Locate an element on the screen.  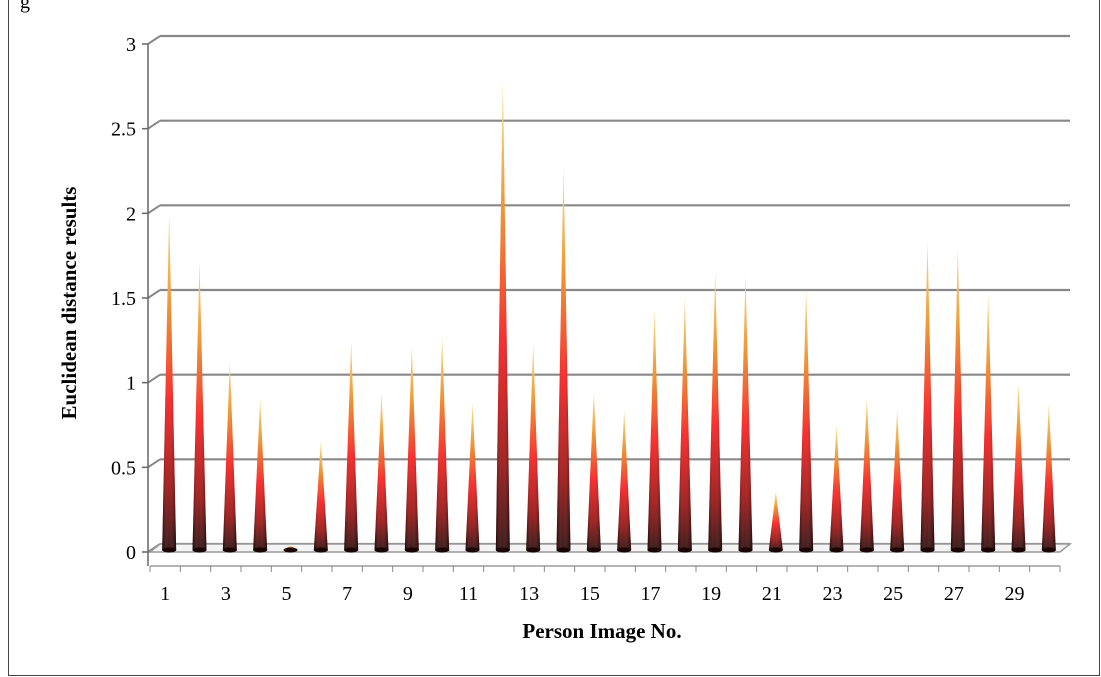
x-tick-label: 21 is located at coordinates (772, 594).